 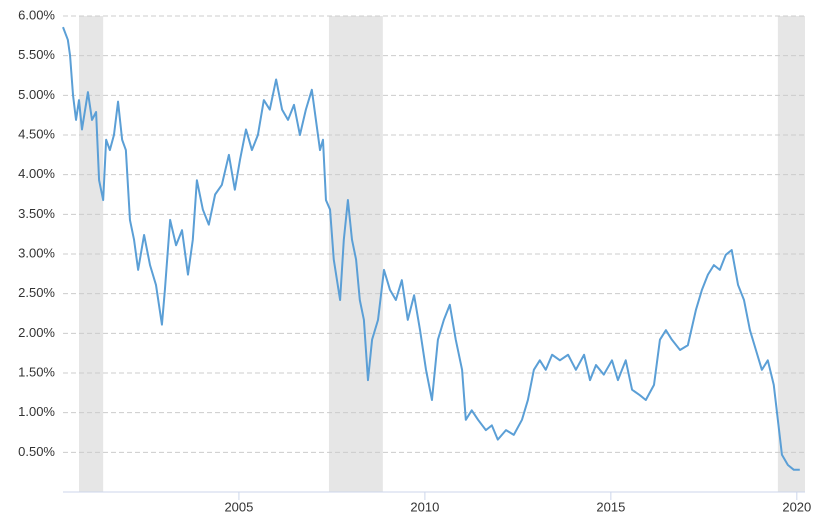 What do you see at coordinates (36, 332) in the screenshot?
I see `y-tick-label: 2.00%` at bounding box center [36, 332].